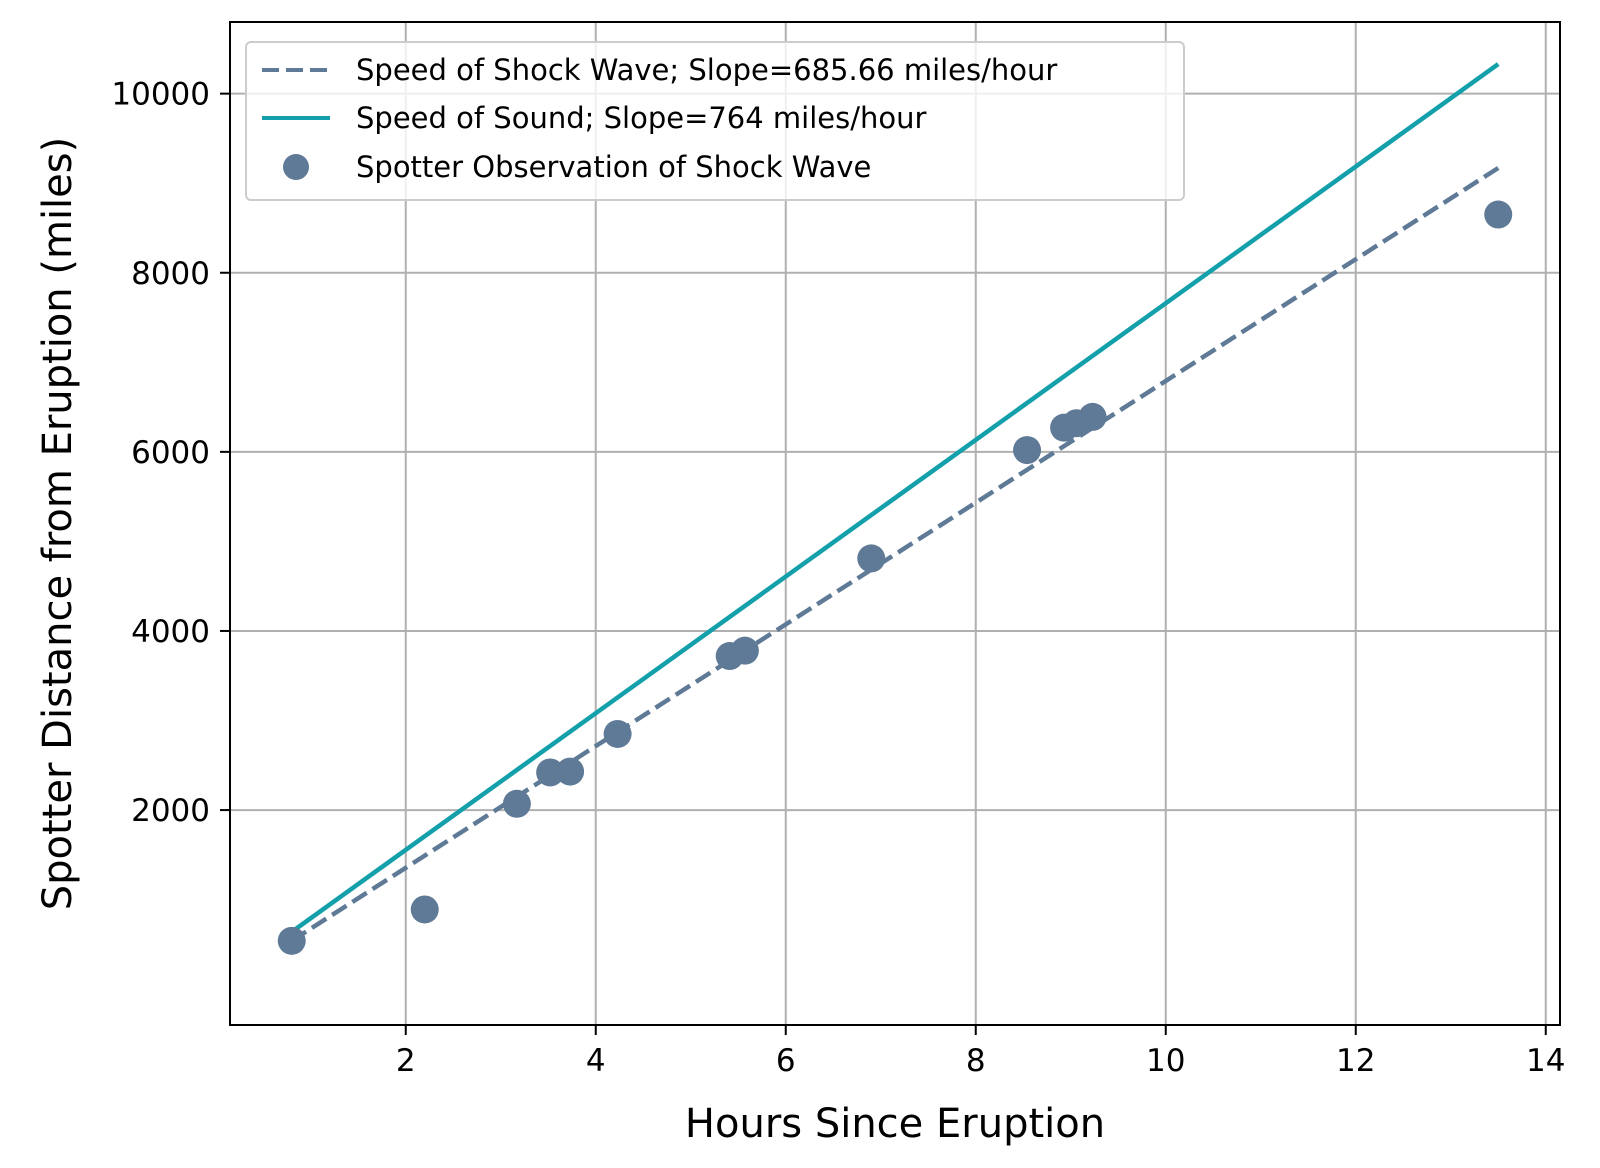 Image resolution: width=1600 pixels, height=1168 pixels. I want to click on x-tick-label: 2, so click(406, 1061).